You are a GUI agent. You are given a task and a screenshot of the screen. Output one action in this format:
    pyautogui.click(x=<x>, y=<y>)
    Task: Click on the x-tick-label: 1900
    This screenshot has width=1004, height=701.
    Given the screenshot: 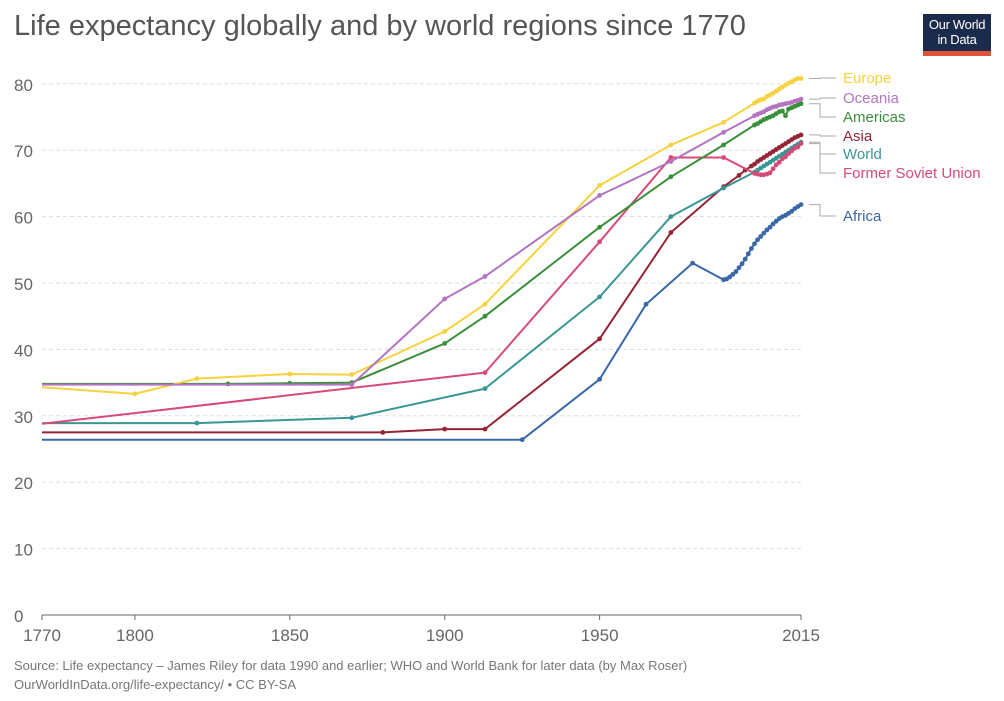 What is the action you would take?
    pyautogui.click(x=445, y=635)
    